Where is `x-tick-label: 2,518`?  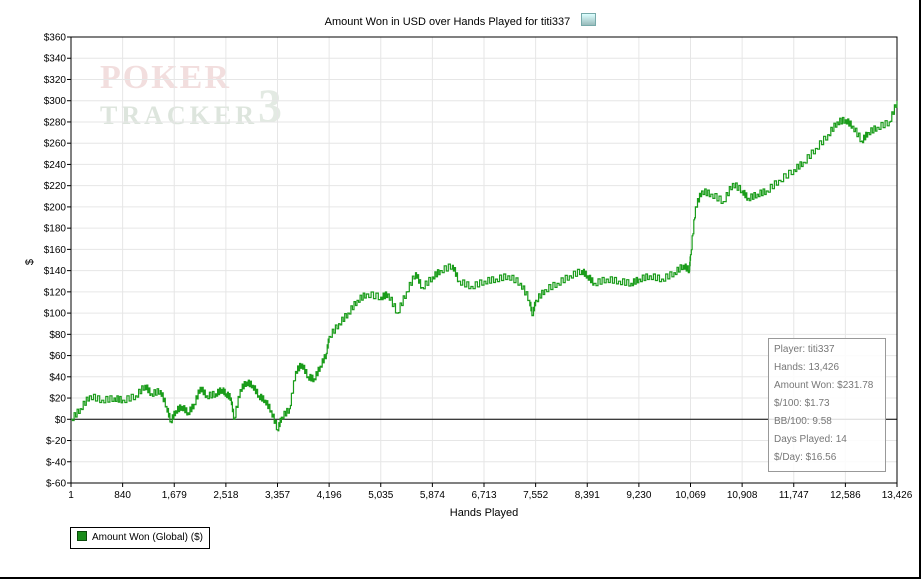
x-tick-label: 2,518 is located at coordinates (225, 495).